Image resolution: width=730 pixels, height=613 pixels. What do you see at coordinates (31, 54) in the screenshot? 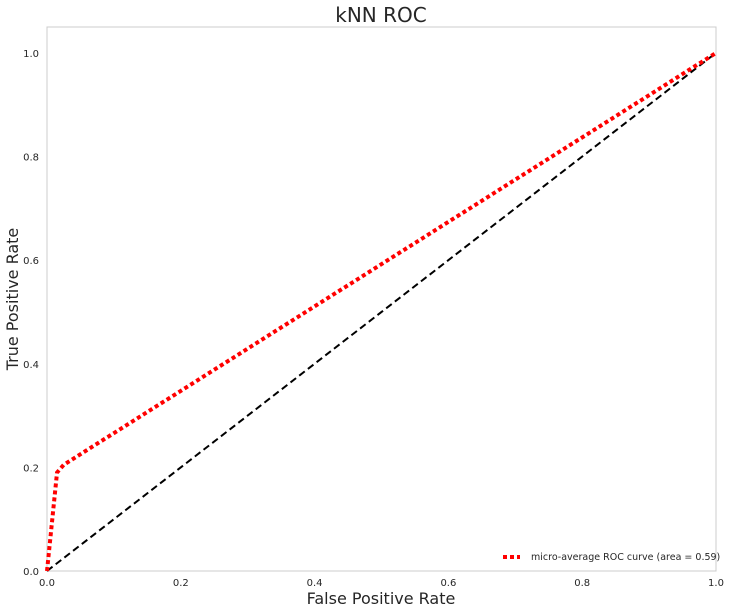
I see `y-tick-label: 1.0` at bounding box center [31, 54].